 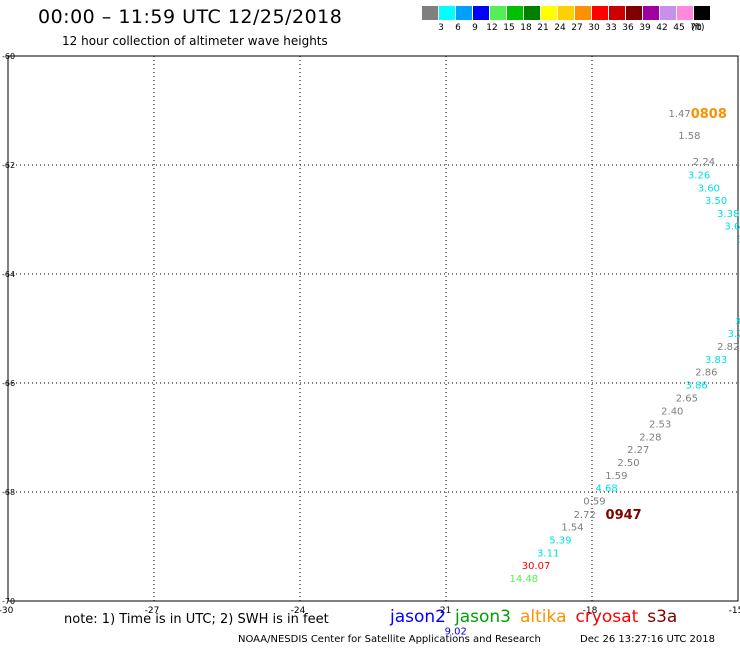 What do you see at coordinates (548, 553) in the screenshot?
I see `wave-height-value: 3.11` at bounding box center [548, 553].